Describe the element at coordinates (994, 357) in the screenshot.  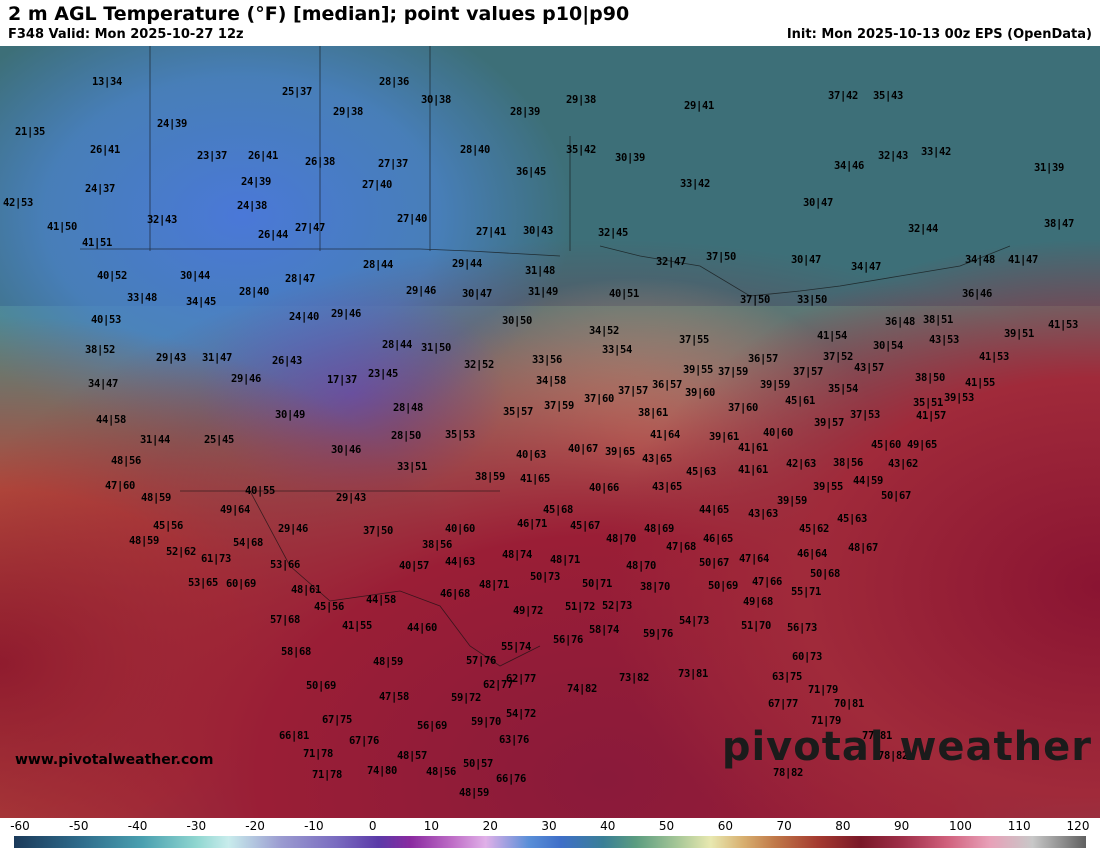
I see `point-value: 41|53` at that location.